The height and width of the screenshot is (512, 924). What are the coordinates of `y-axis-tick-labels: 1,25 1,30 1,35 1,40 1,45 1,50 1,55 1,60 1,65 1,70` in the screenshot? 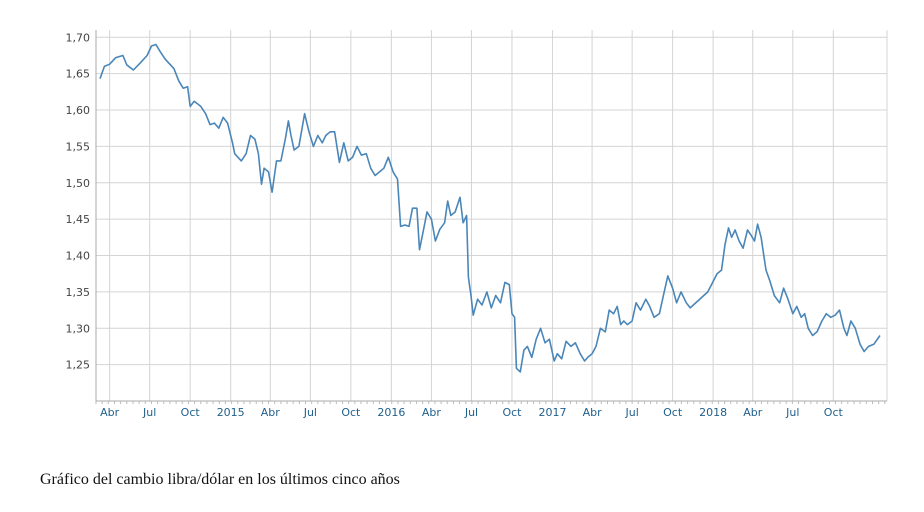 It's located at (78, 201).